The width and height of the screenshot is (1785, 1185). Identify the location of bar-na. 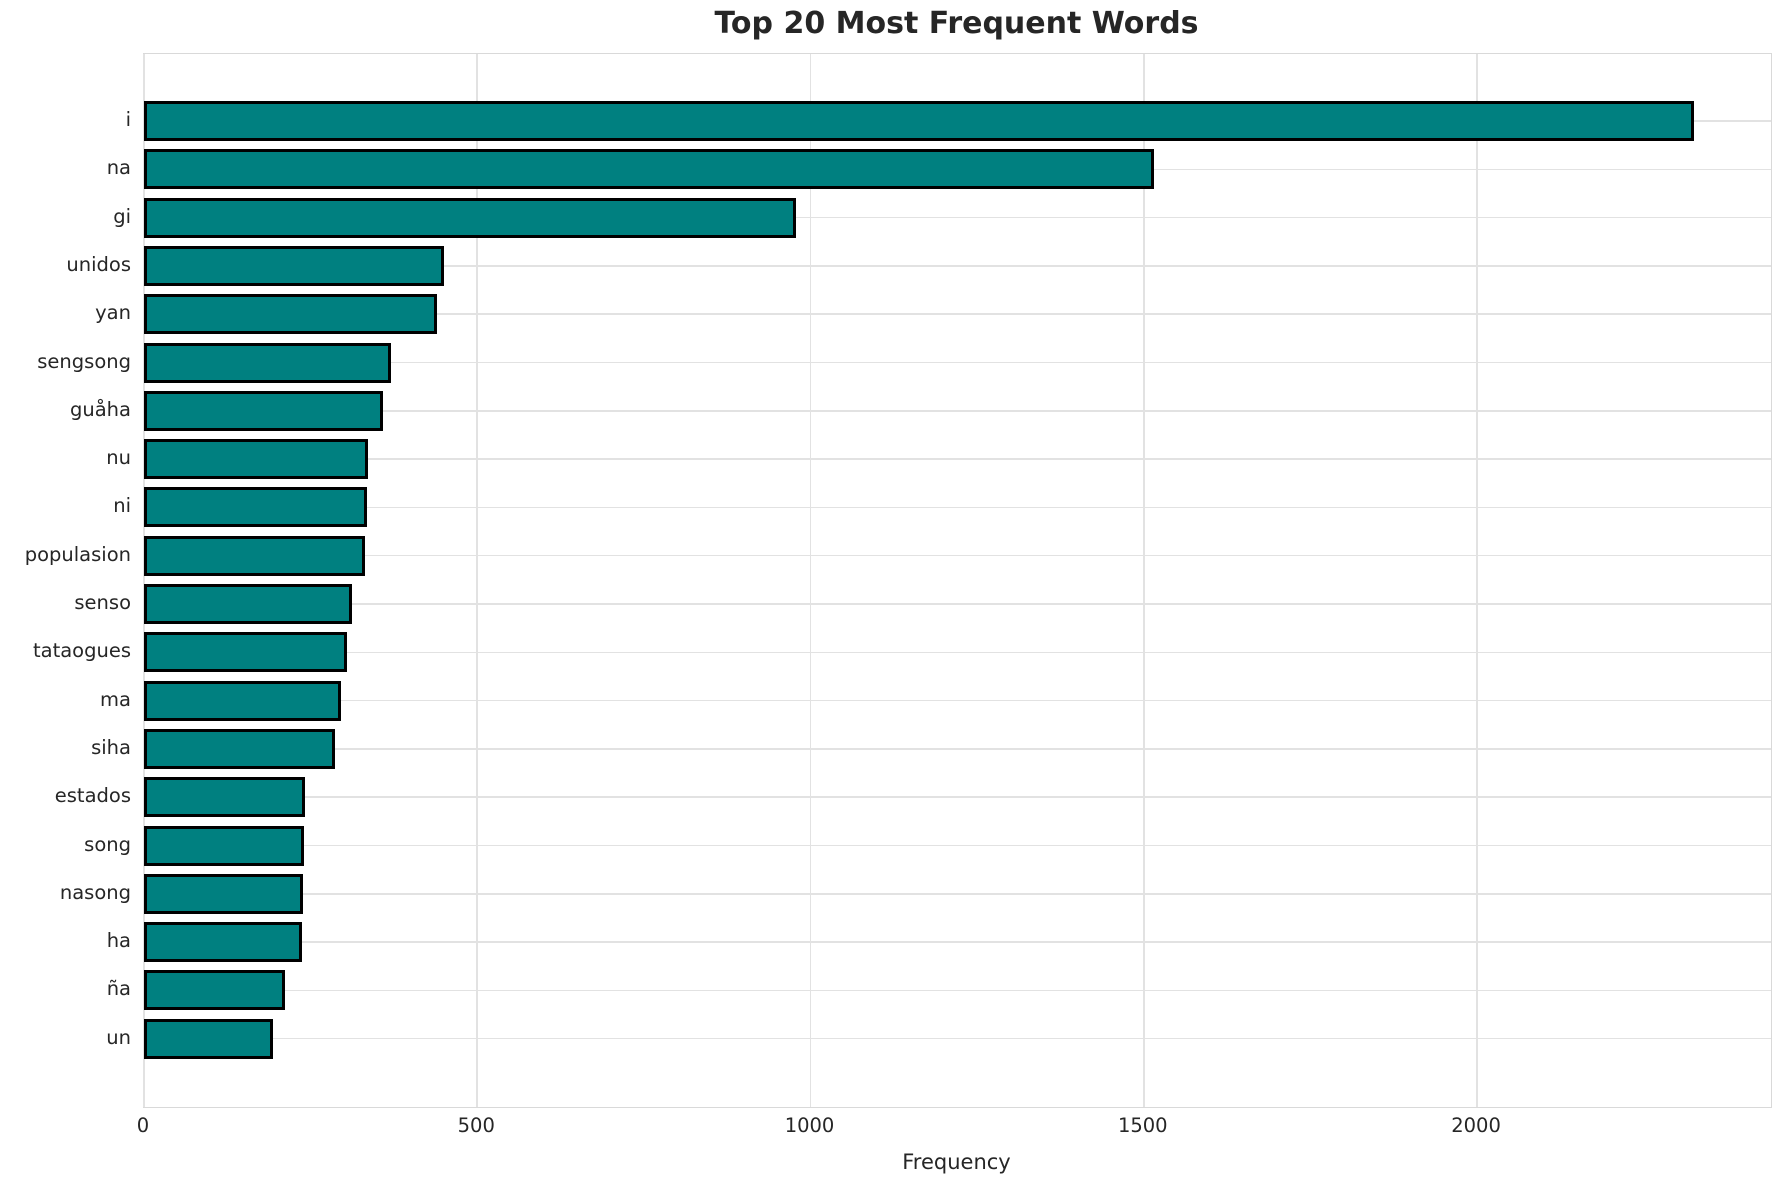
(649, 169).